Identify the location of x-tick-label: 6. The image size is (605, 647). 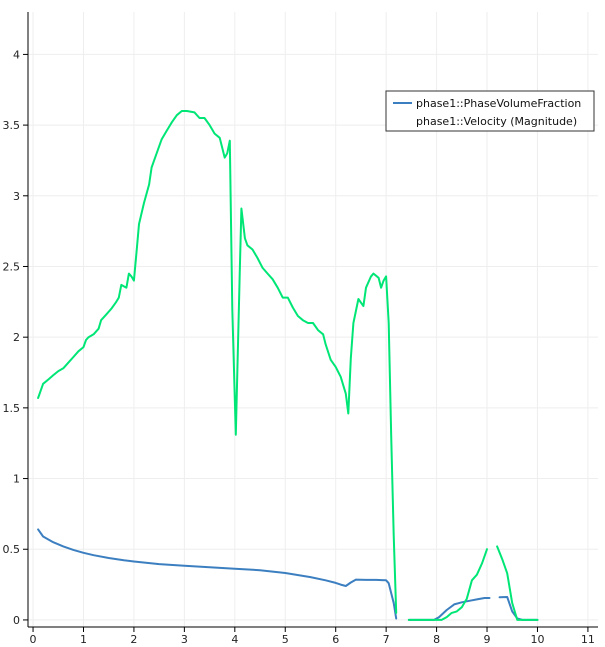
(335, 639).